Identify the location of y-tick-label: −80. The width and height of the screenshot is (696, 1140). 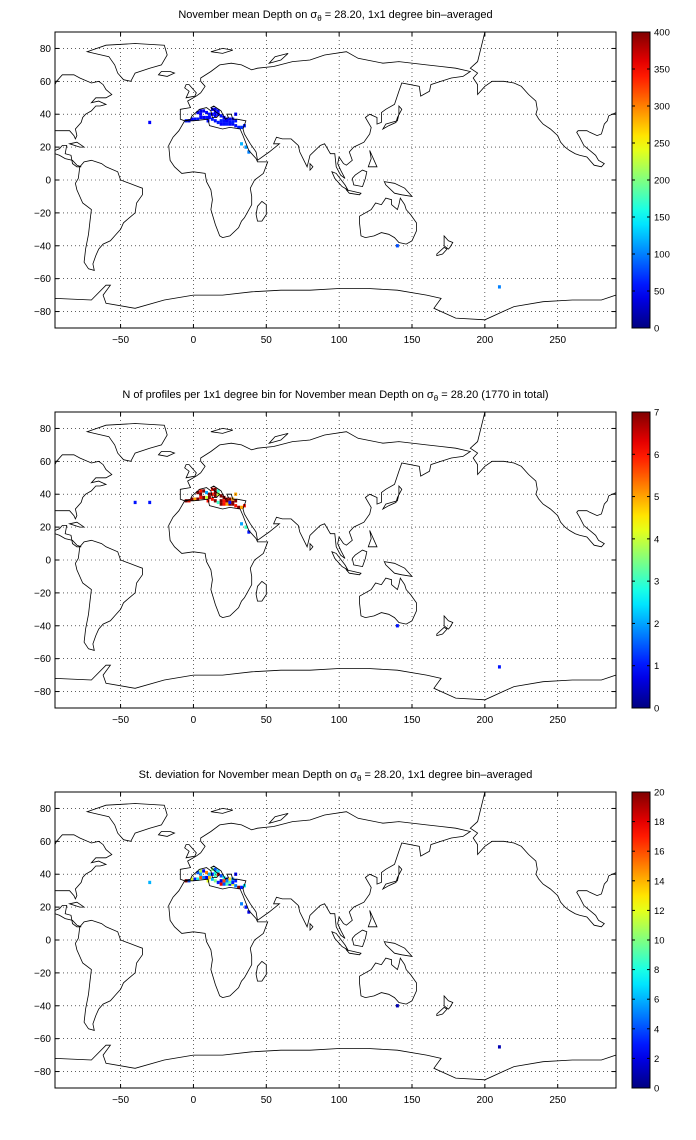
(42, 1072).